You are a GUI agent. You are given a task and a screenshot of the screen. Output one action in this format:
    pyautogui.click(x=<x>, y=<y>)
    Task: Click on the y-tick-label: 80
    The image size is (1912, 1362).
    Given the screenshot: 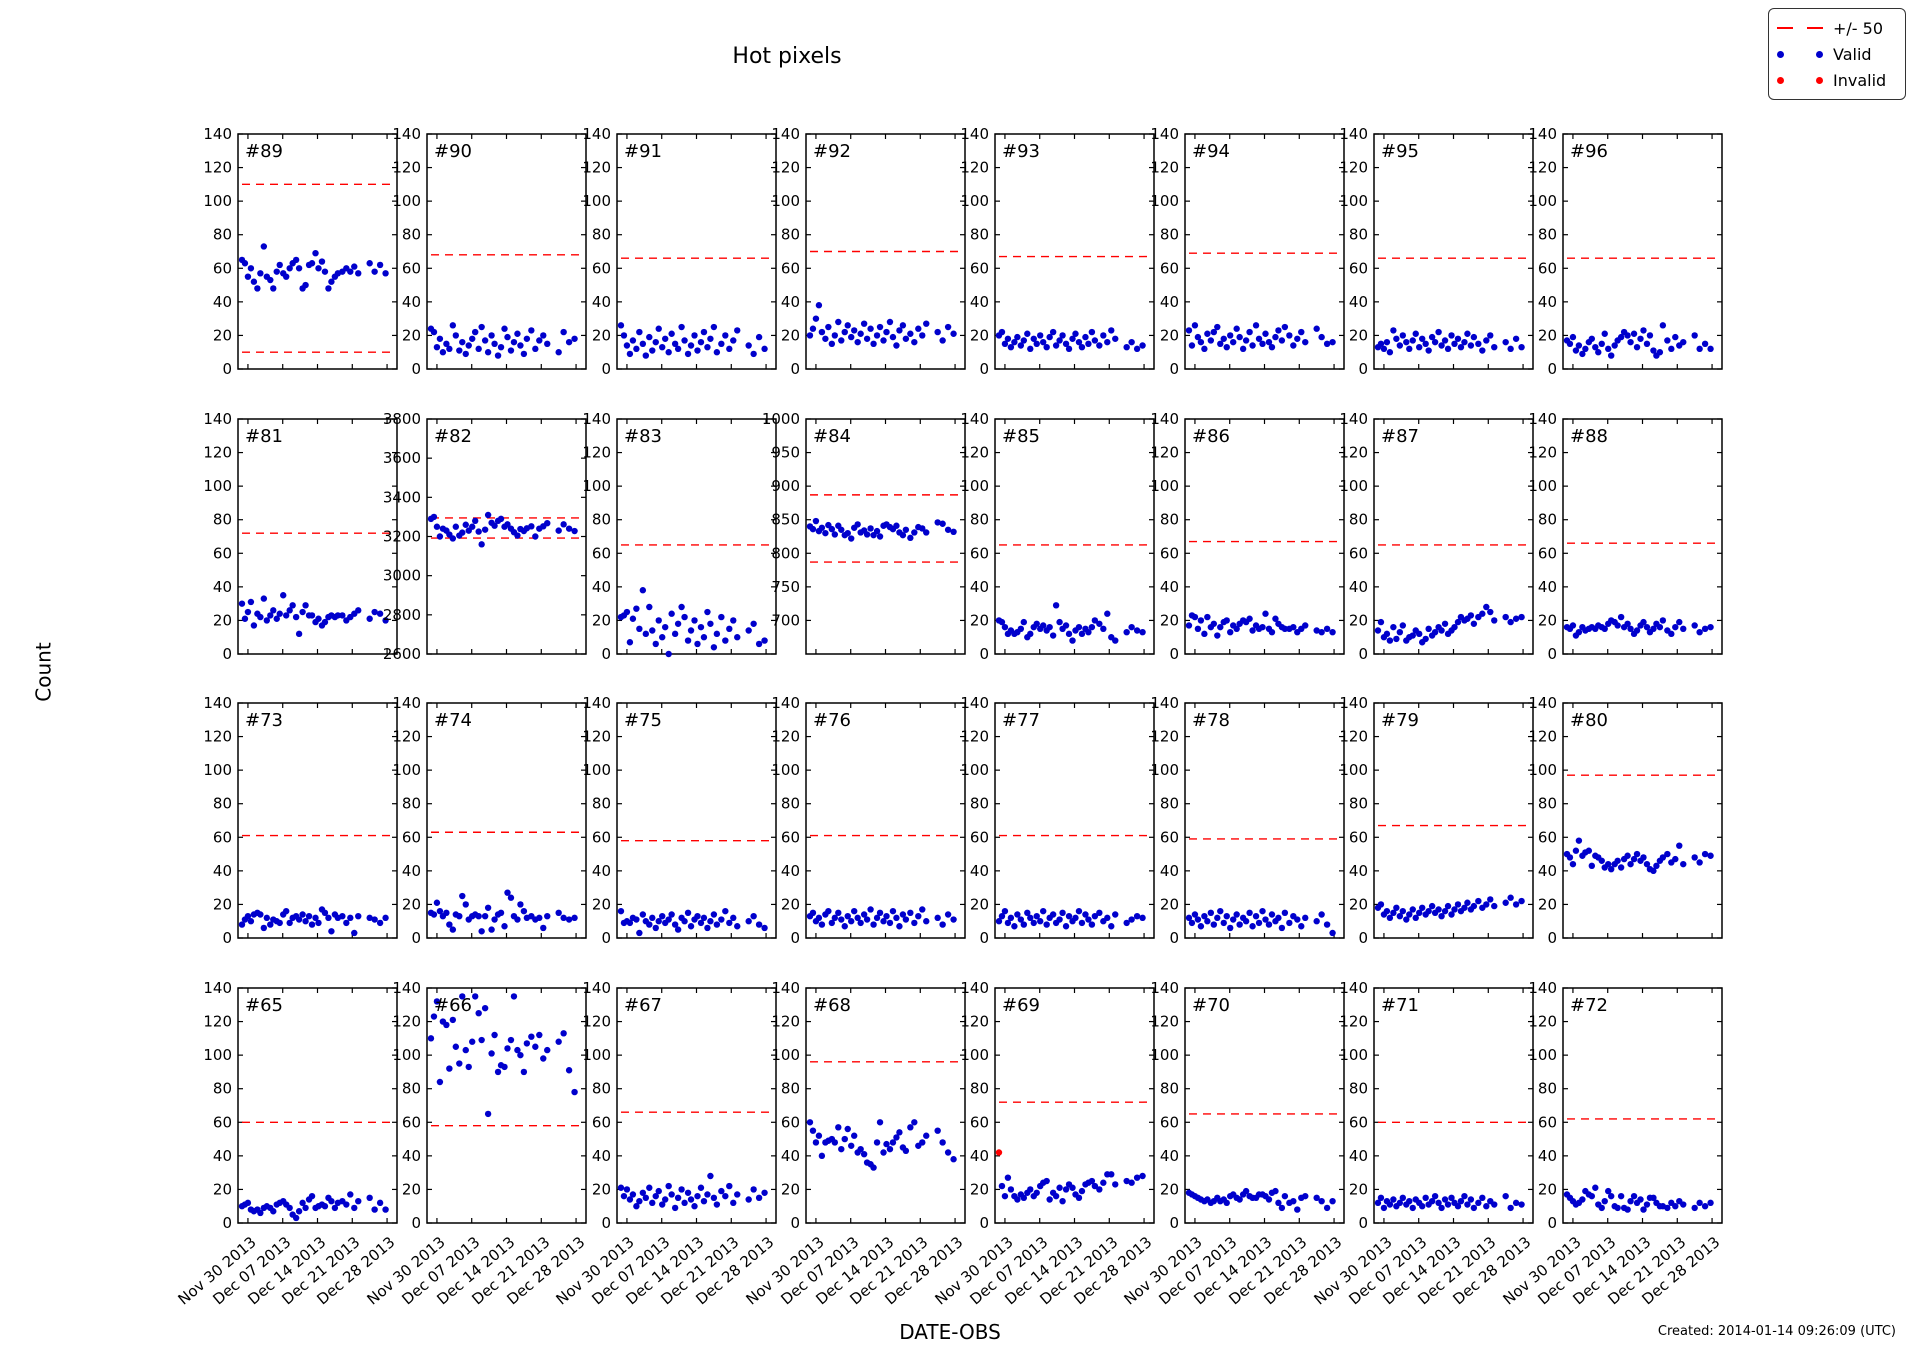 What is the action you would take?
    pyautogui.click(x=1358, y=235)
    